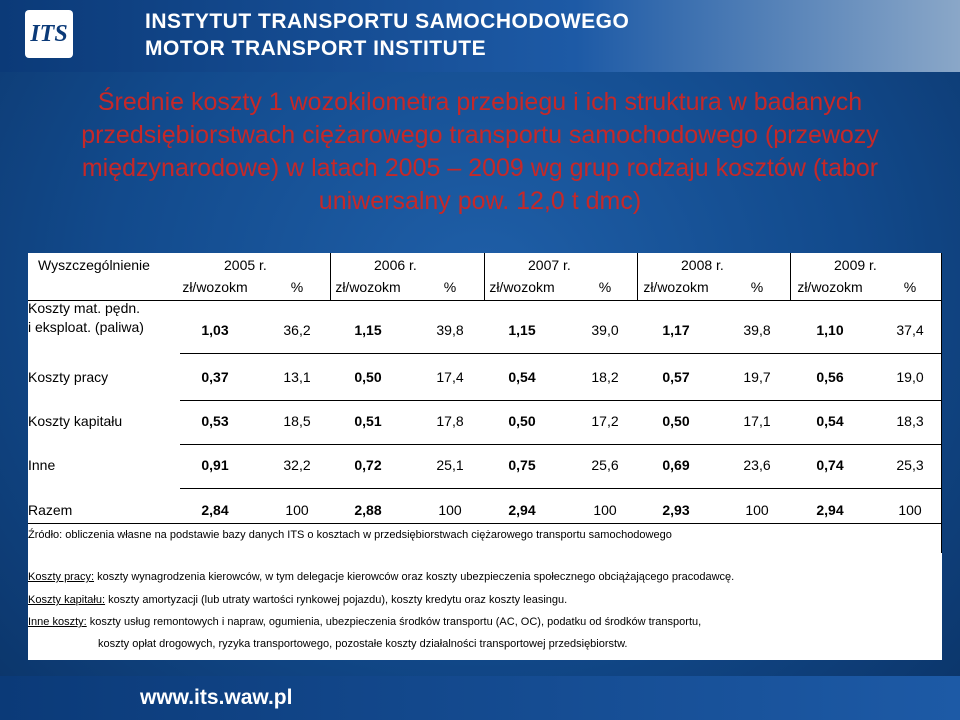 This screenshot has height=720, width=960. I want to click on cell: 0,91, so click(215, 465).